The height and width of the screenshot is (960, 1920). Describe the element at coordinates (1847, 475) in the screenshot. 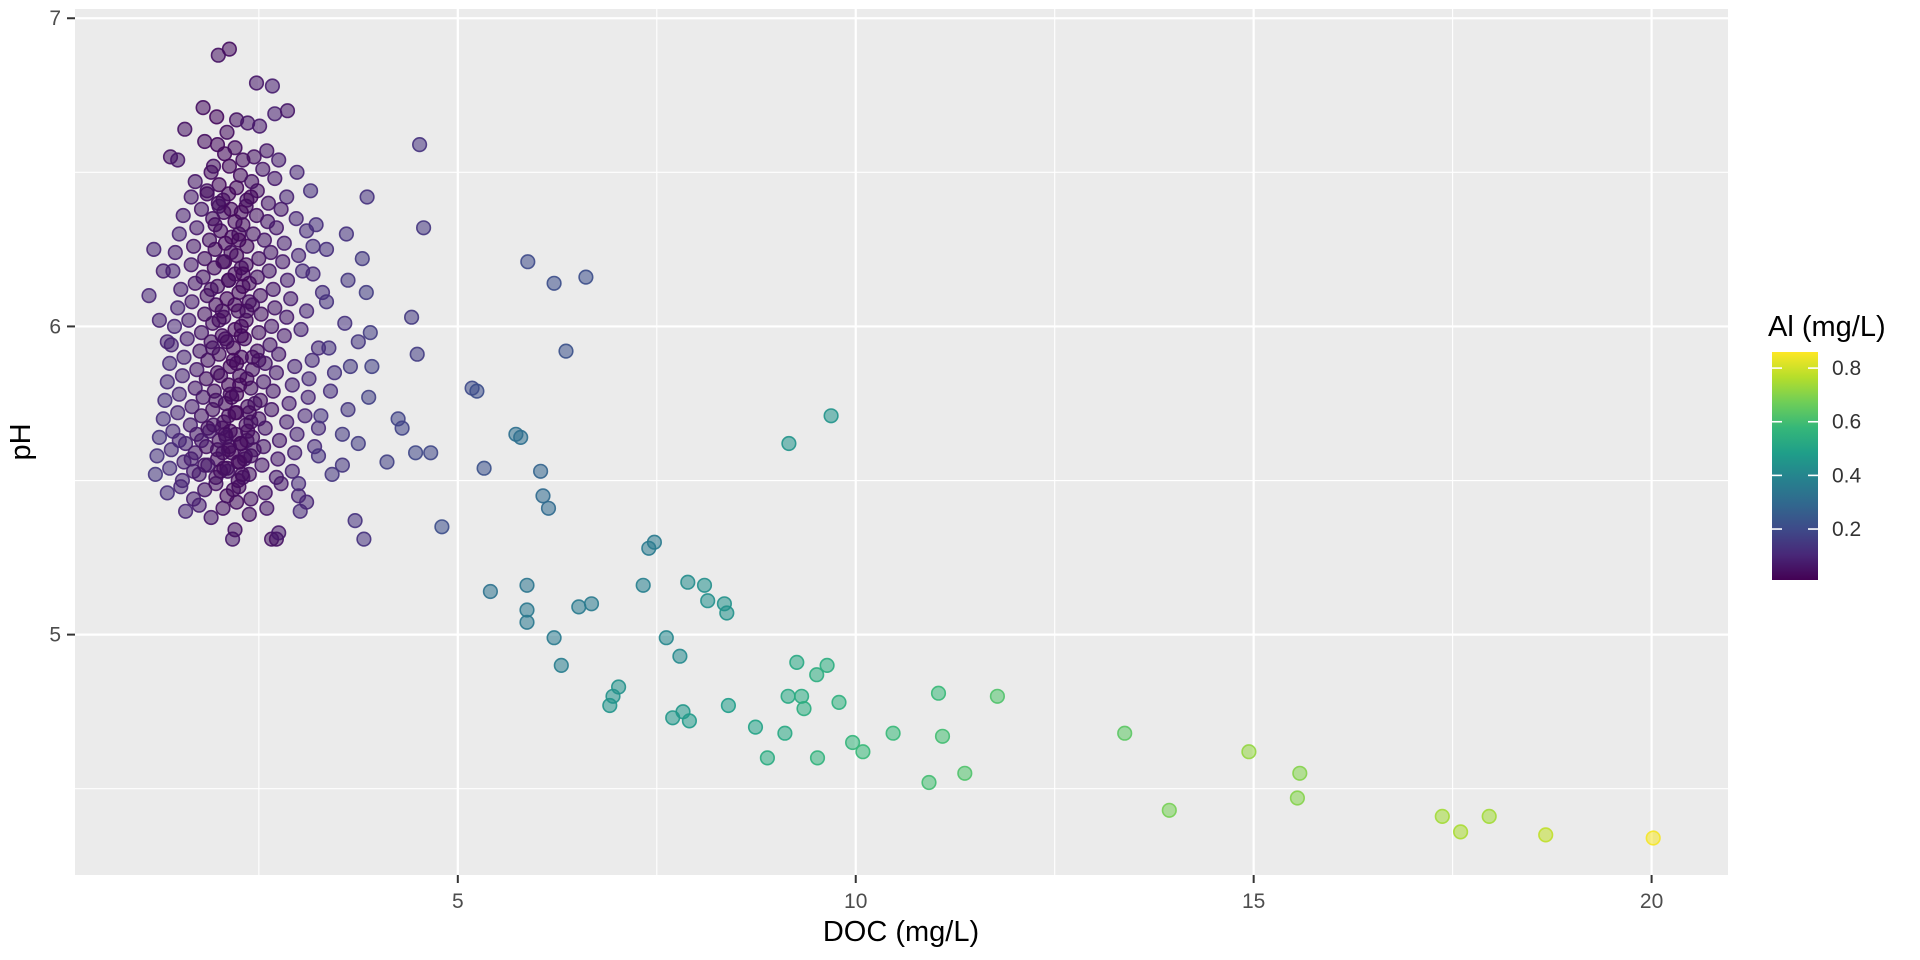

I see `colorbar-tick-label: 0.4` at that location.